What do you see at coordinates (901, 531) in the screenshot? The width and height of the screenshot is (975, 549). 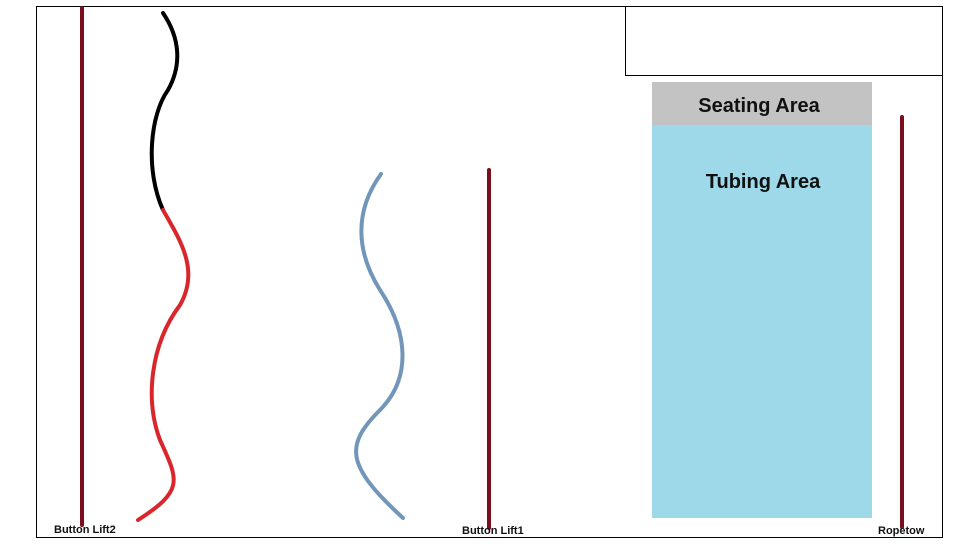 I see `ropetow-label: Ropetow` at bounding box center [901, 531].